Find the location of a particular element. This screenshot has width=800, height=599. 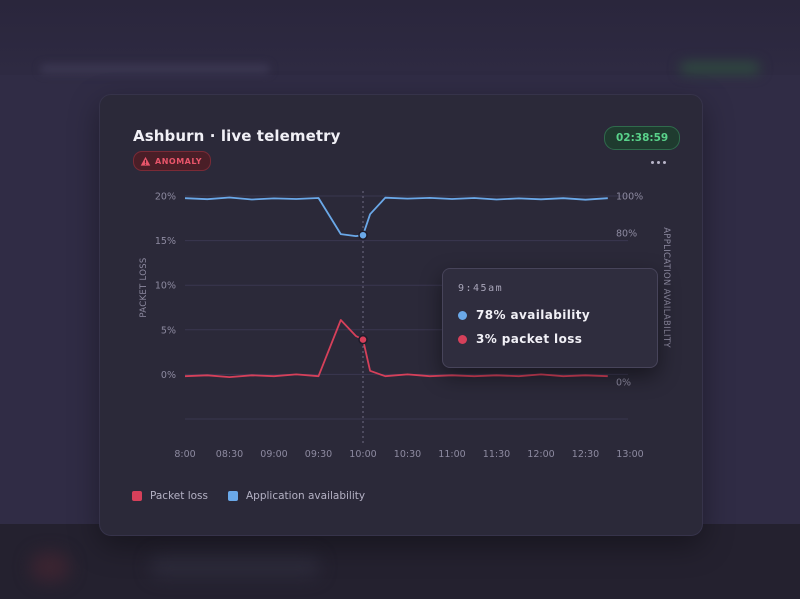

legend-label-packet-loss: Packet loss is located at coordinates (179, 496).